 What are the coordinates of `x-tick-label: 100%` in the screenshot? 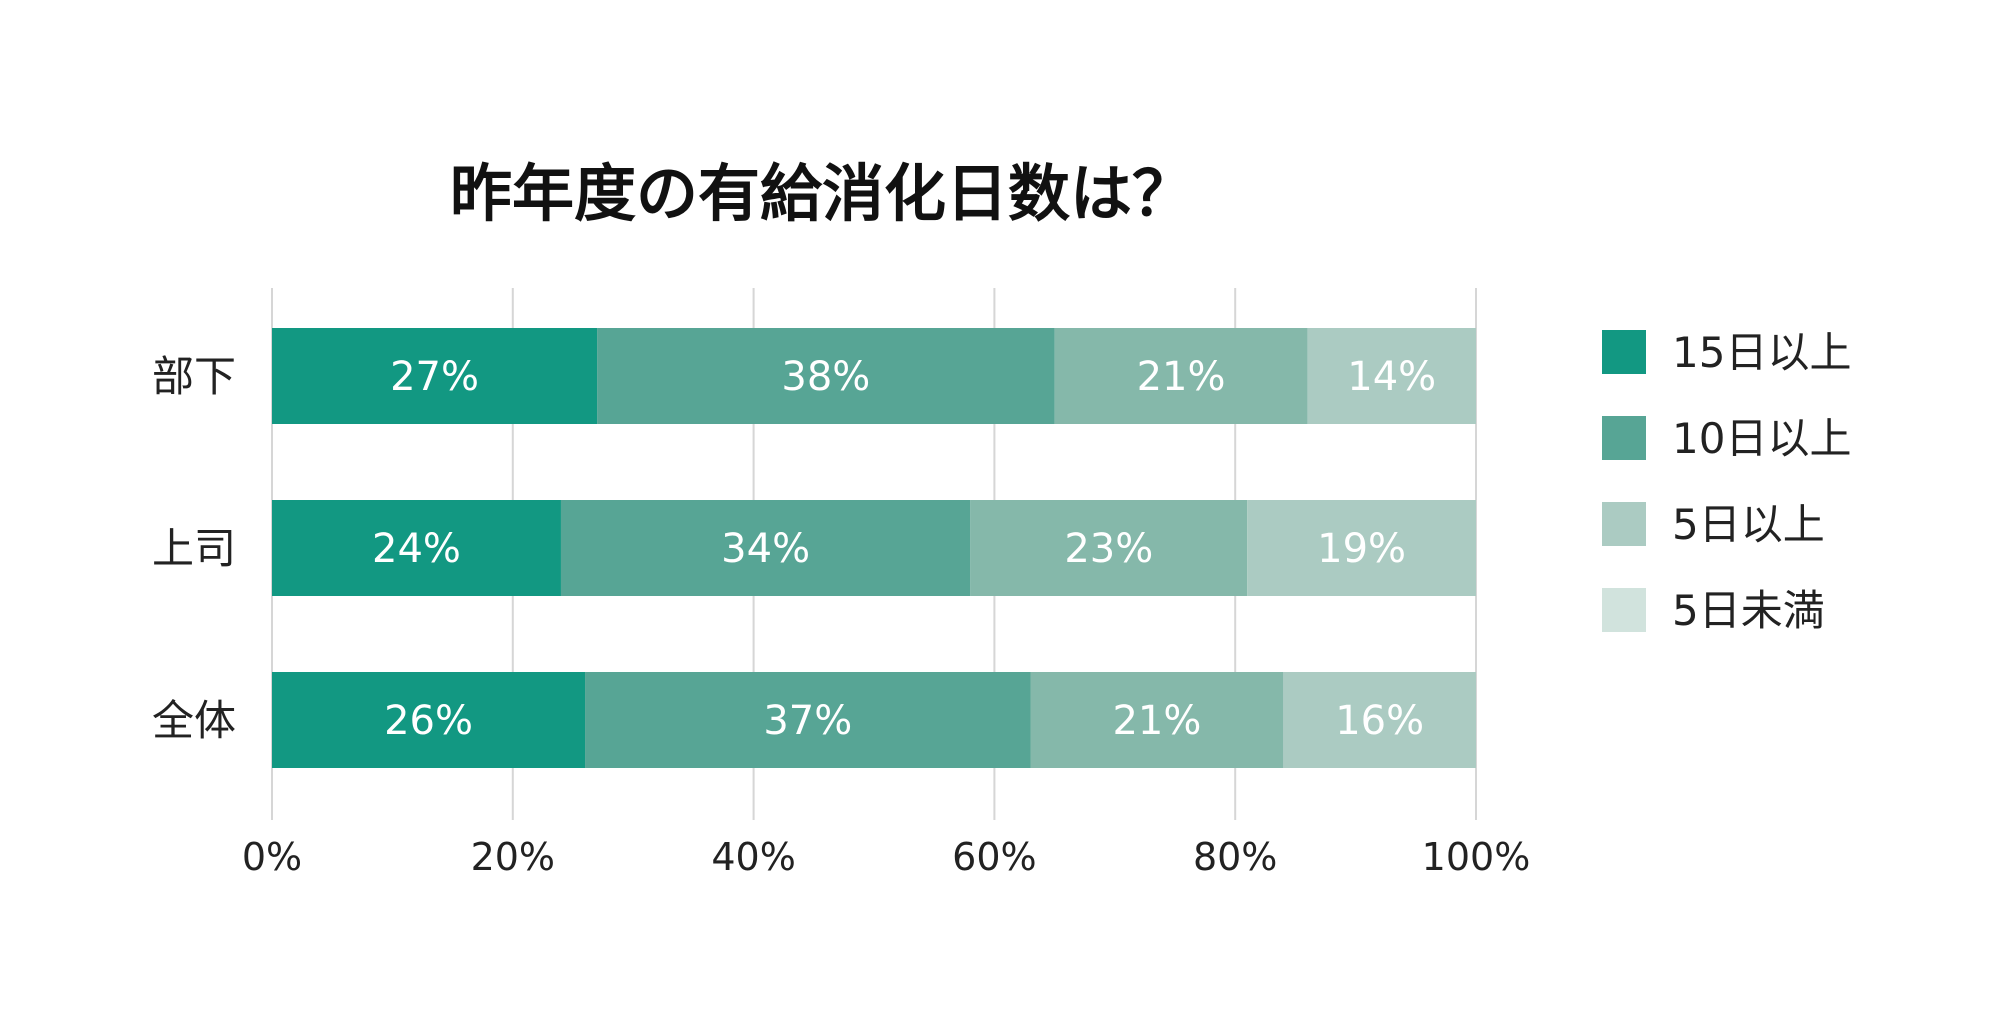 It's located at (1476, 857).